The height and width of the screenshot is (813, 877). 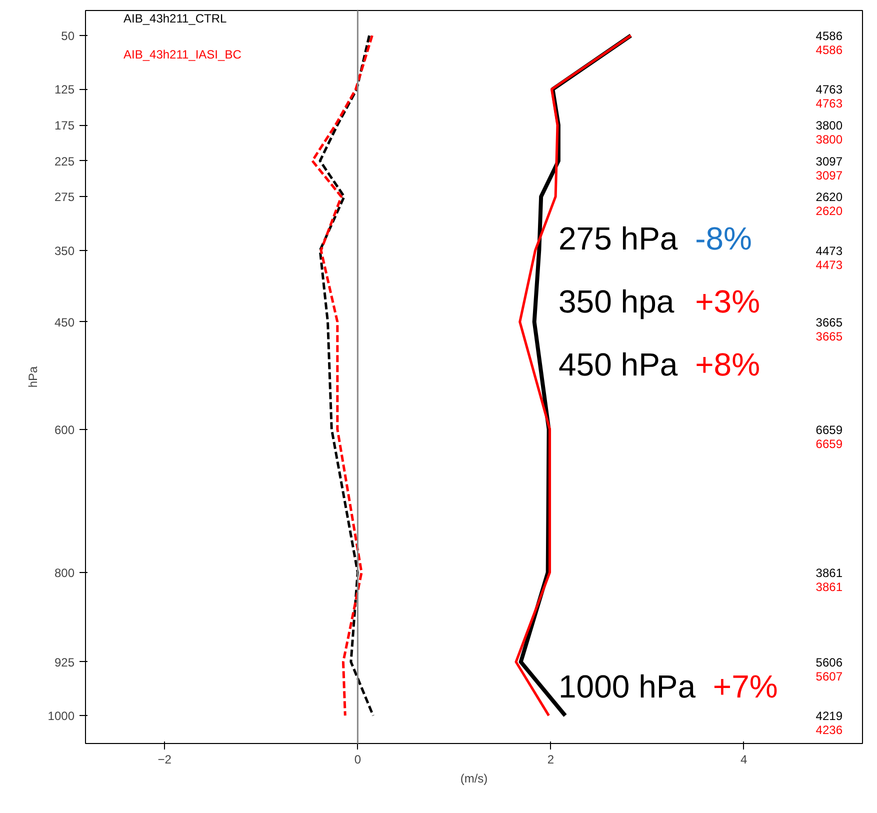 I want to click on y-tick-label: 225, so click(x=64, y=161).